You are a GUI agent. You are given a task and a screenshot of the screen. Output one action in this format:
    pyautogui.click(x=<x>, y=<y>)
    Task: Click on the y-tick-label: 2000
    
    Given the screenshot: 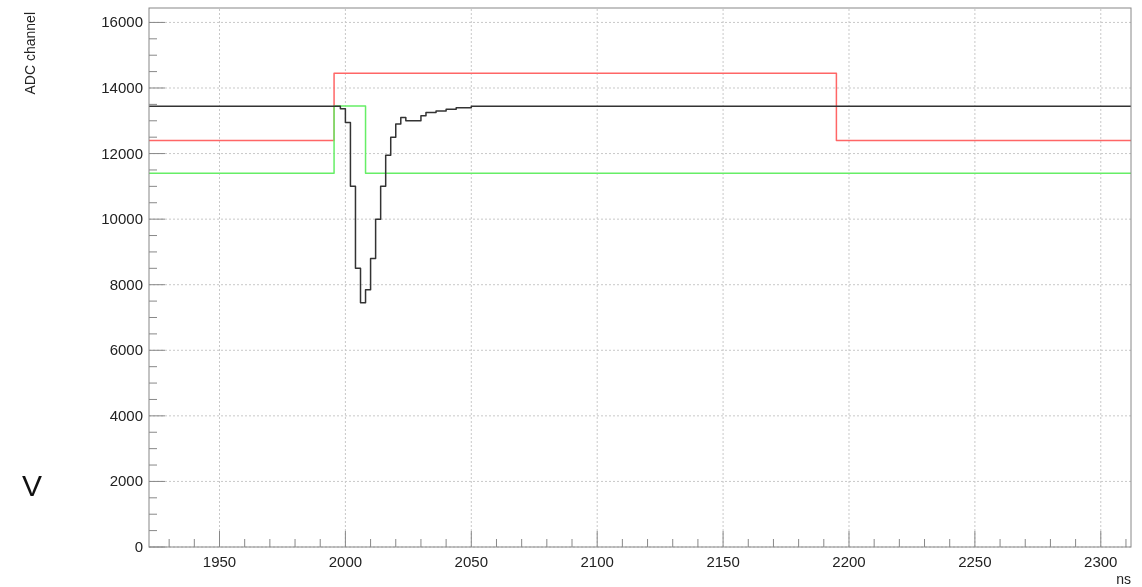 What is the action you would take?
    pyautogui.click(x=126, y=481)
    